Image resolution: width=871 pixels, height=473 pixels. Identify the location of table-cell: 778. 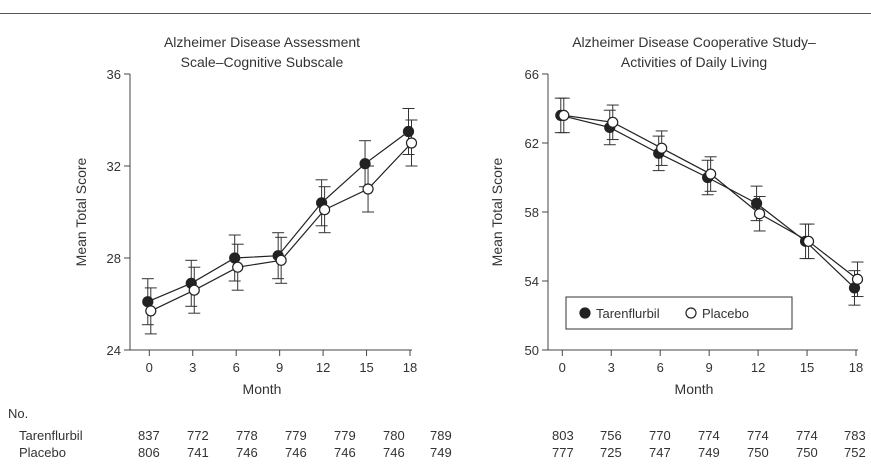
(247, 435).